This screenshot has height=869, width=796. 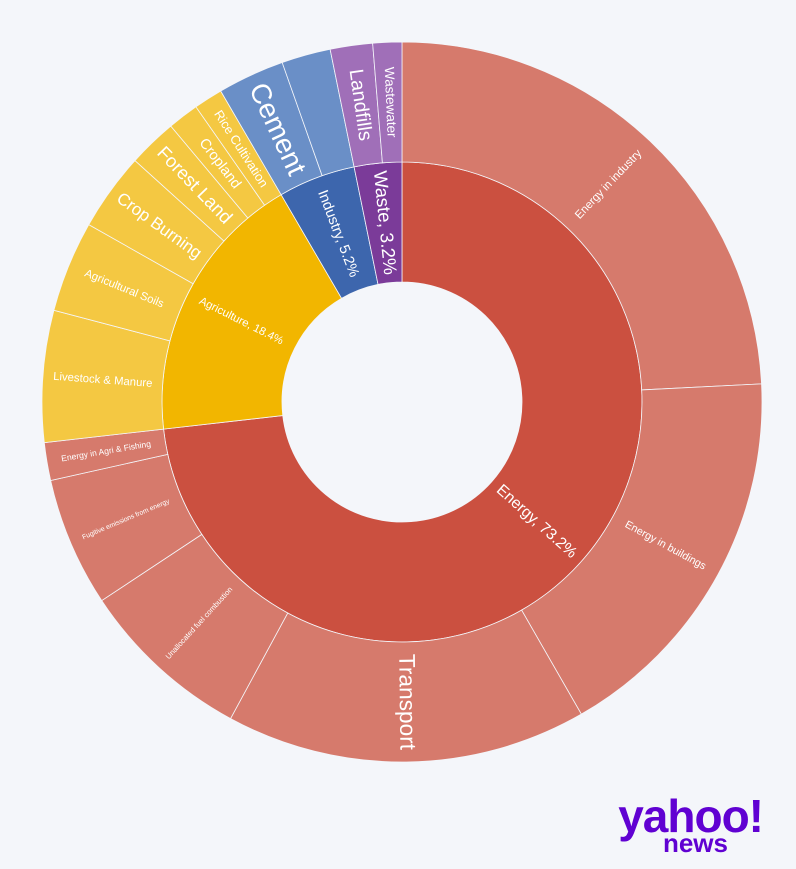 I want to click on logo-brand: yahoo!, so click(x=690, y=816).